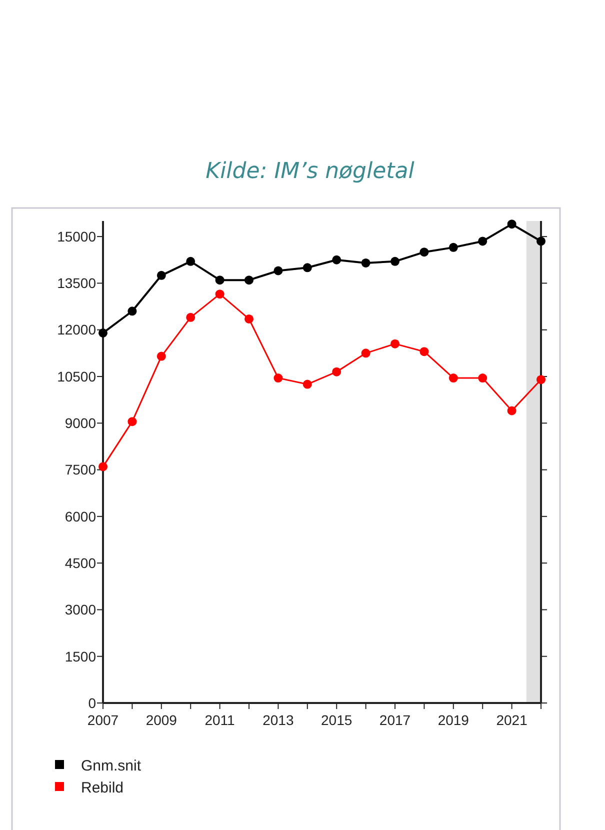 The width and height of the screenshot is (605, 830). What do you see at coordinates (80, 656) in the screenshot?
I see `y-tick-label: 1500` at bounding box center [80, 656].